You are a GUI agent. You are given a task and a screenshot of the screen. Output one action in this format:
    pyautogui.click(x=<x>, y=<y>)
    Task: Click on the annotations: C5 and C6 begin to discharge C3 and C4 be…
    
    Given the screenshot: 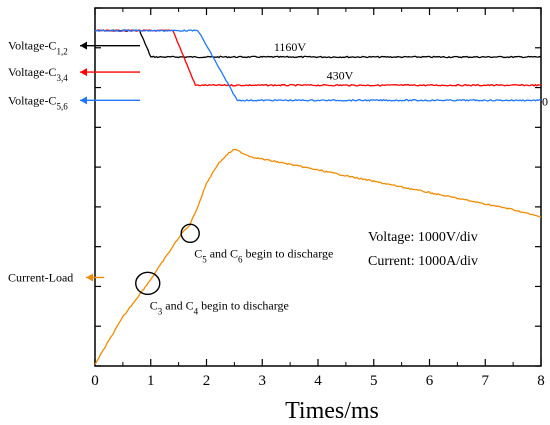 What is the action you would take?
    pyautogui.click(x=234, y=269)
    